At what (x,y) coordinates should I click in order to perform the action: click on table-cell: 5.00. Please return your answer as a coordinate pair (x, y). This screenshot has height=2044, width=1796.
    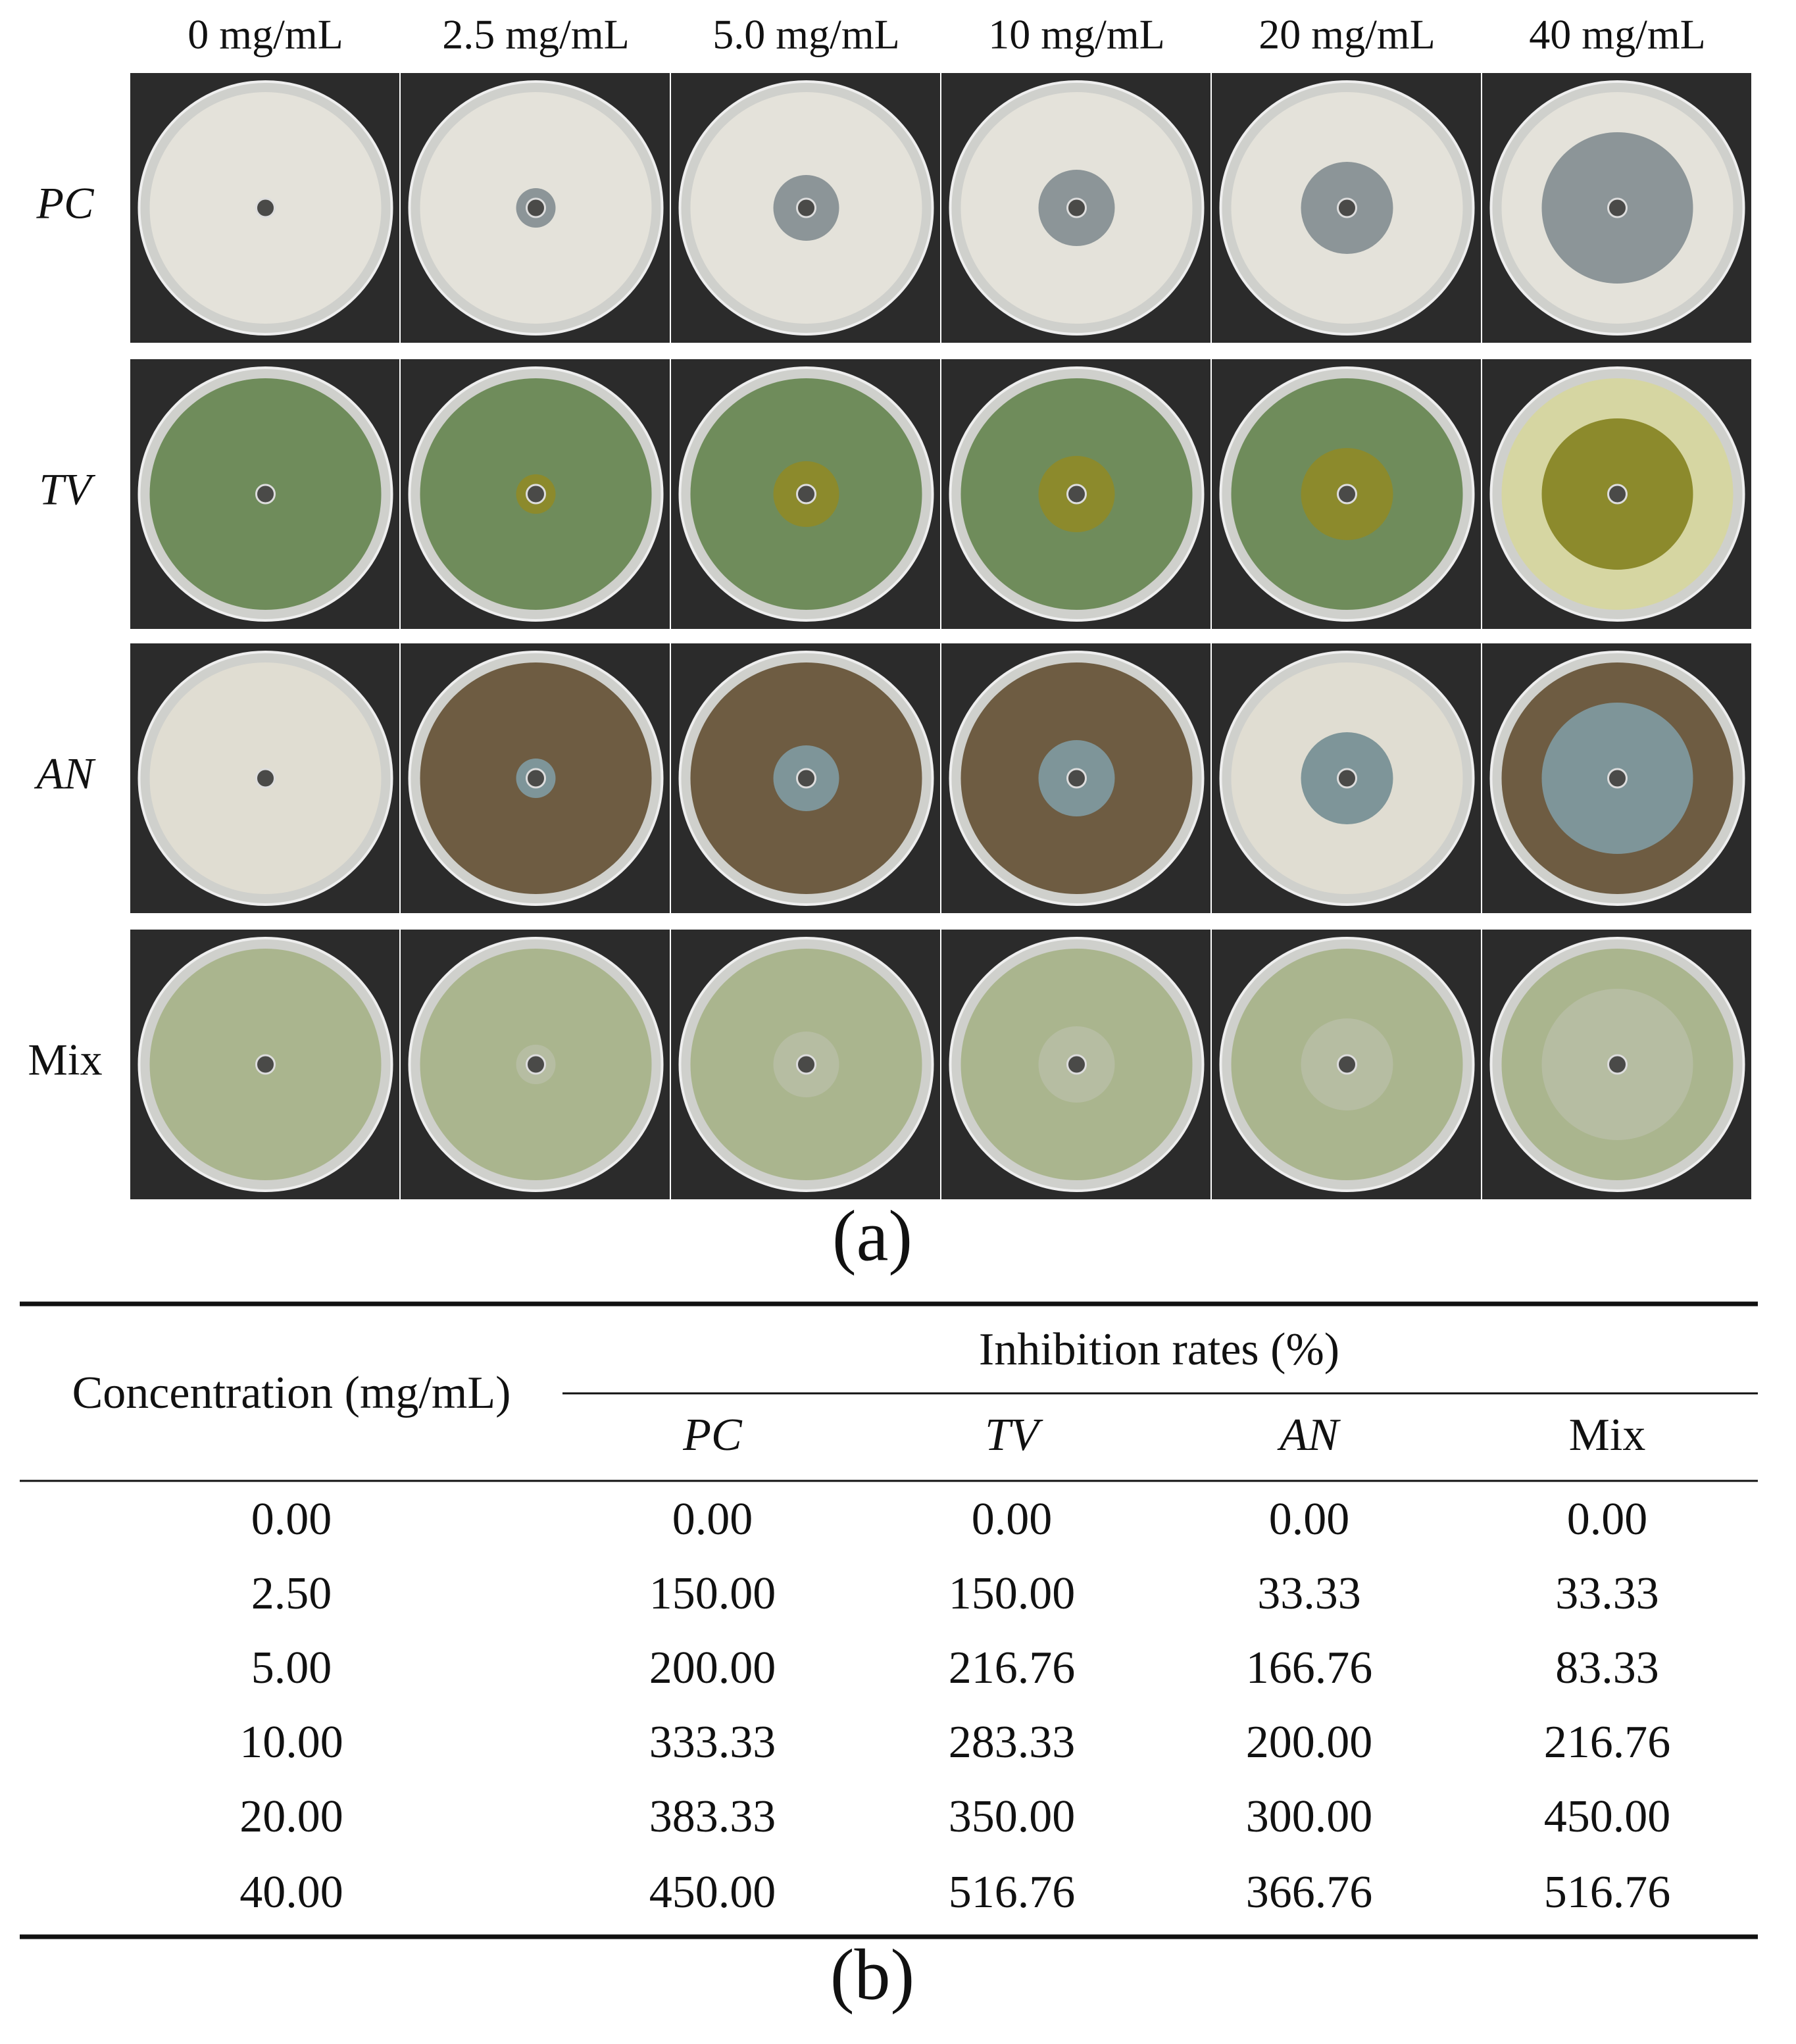
    Looking at the image, I should click on (291, 1668).